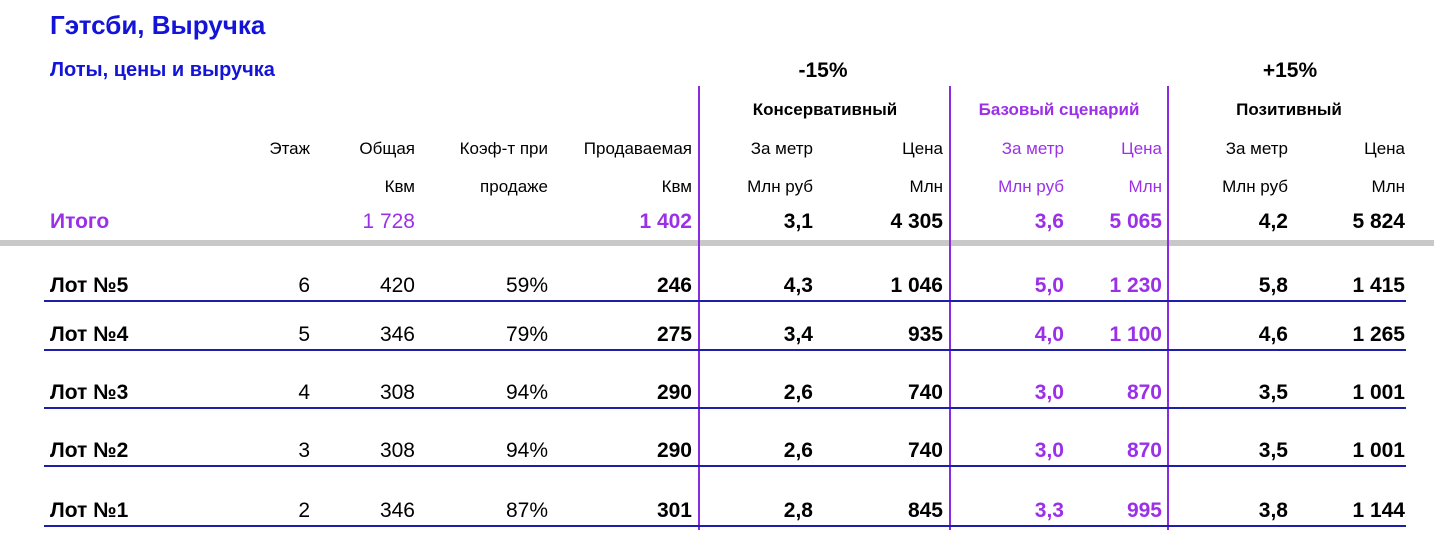  What do you see at coordinates (388, 221) in the screenshot?
I see `total-cell: 1 728` at bounding box center [388, 221].